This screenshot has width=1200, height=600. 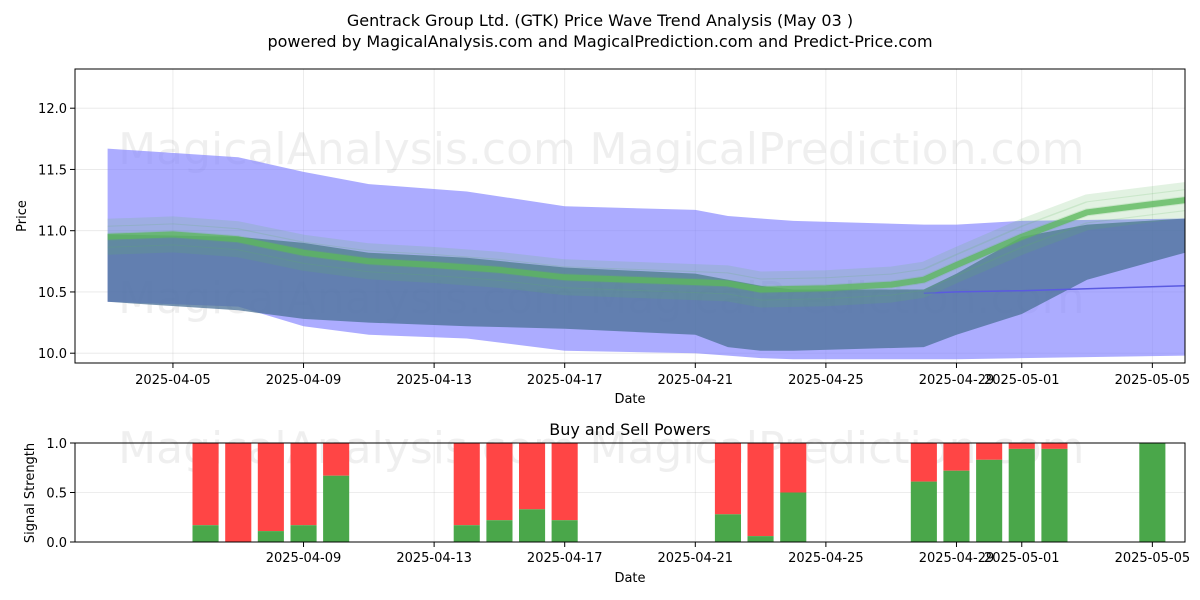 What do you see at coordinates (679, 492) in the screenshot?
I see `signal-bars` at bounding box center [679, 492].